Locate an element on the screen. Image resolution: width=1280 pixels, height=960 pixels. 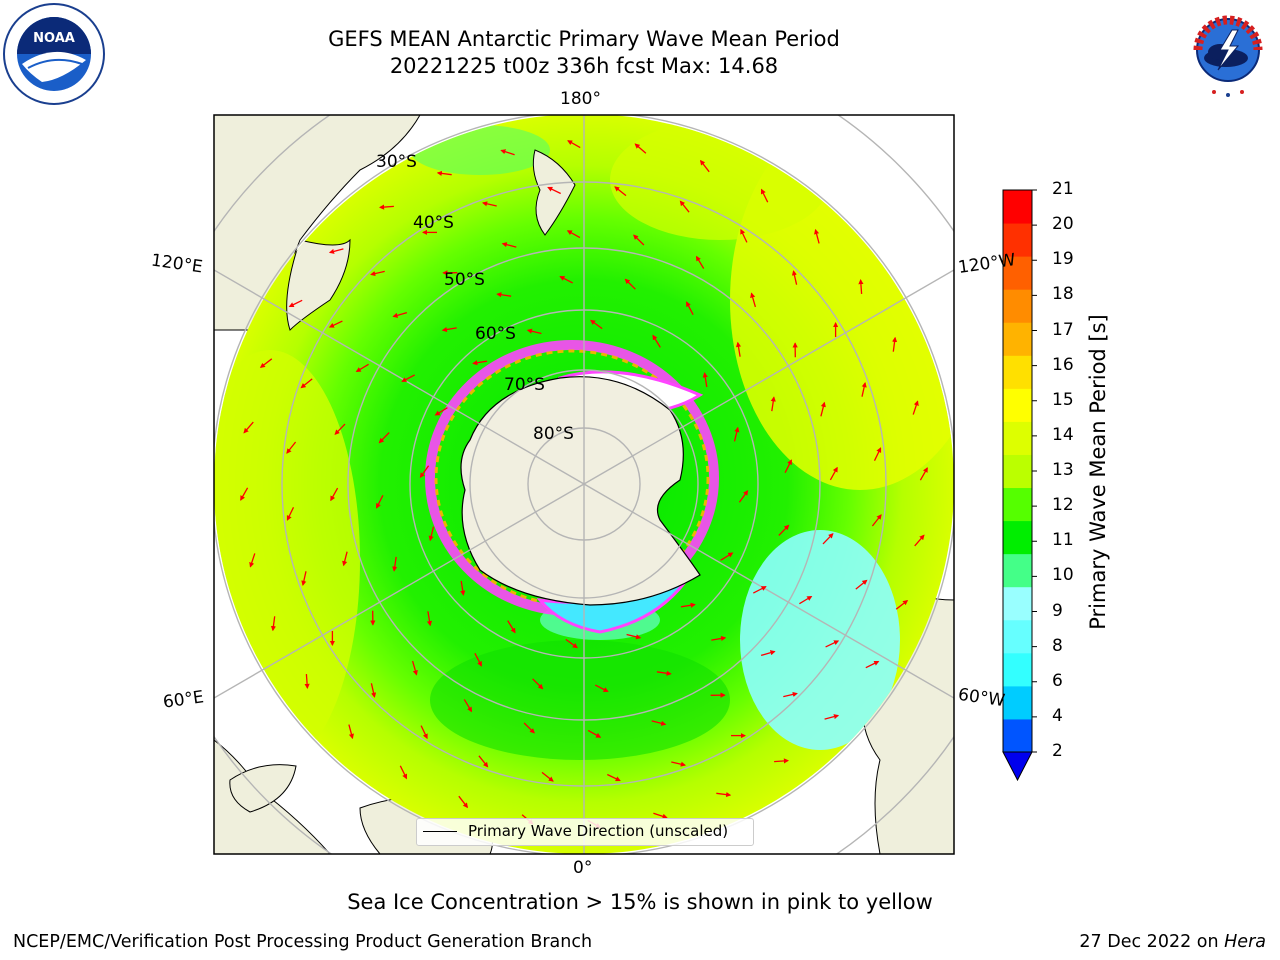
colorbar-tick-label: 16 is located at coordinates (1063, 364).